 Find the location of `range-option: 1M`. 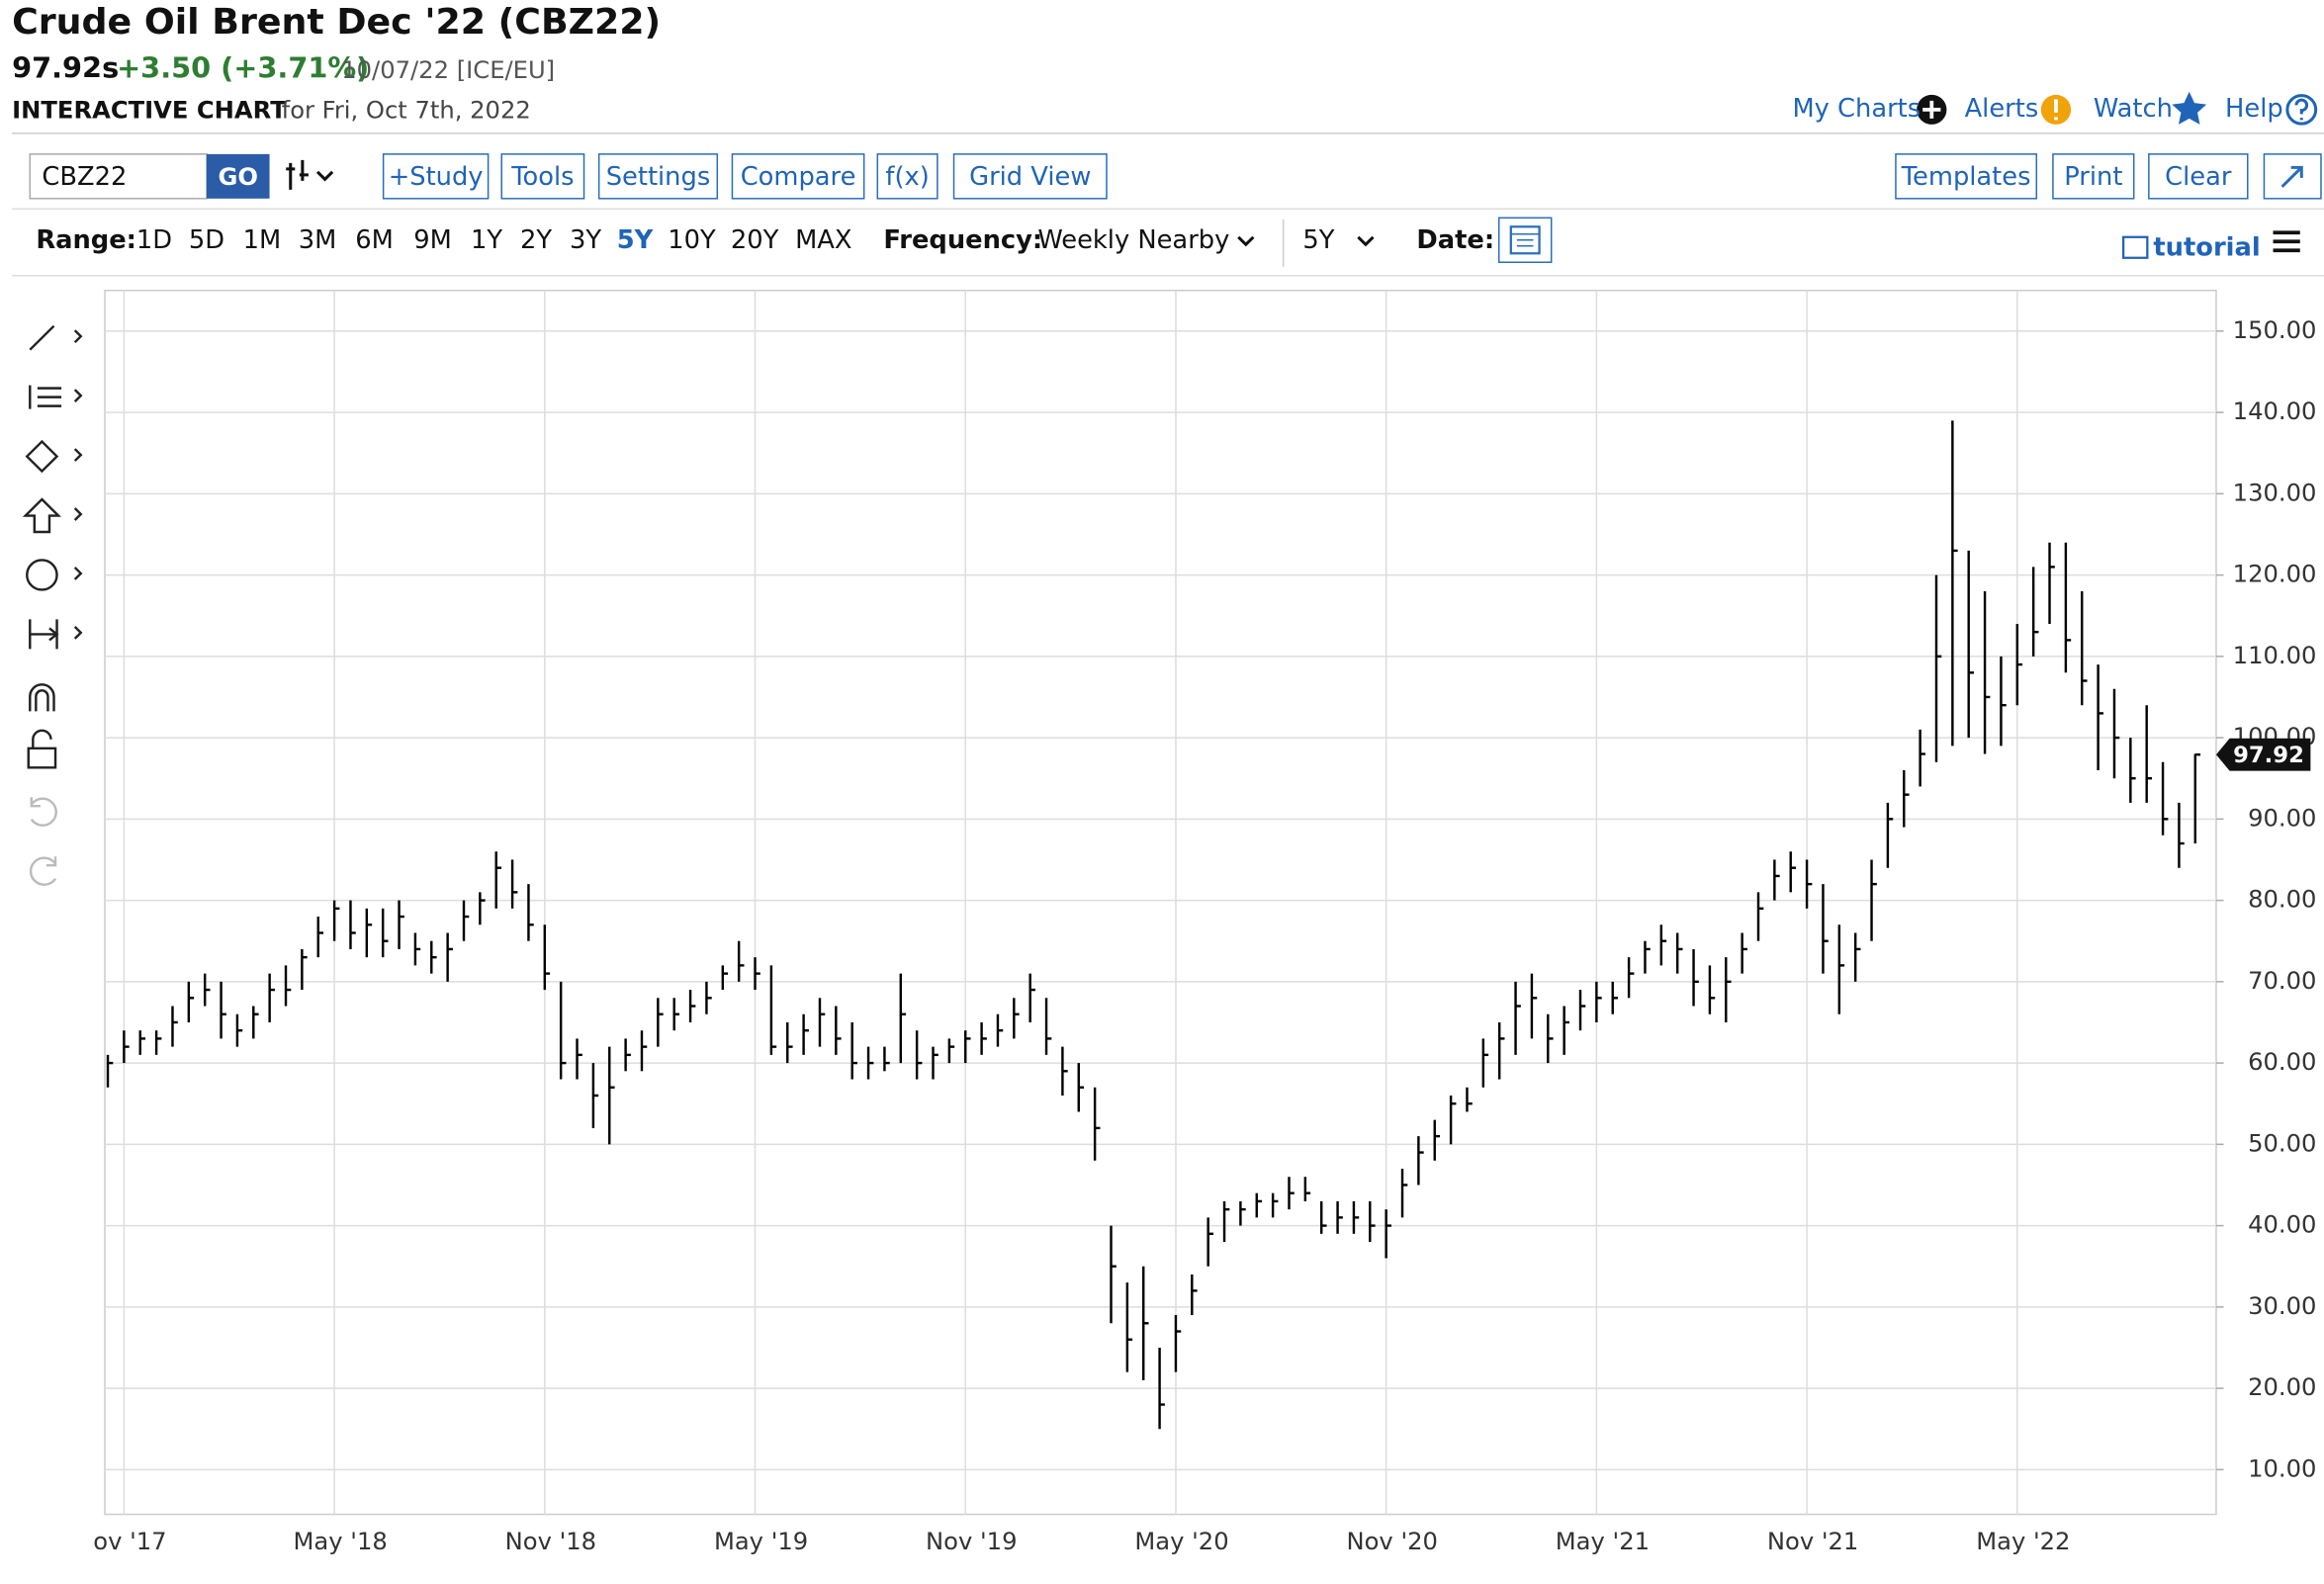

range-option: 1M is located at coordinates (262, 240).